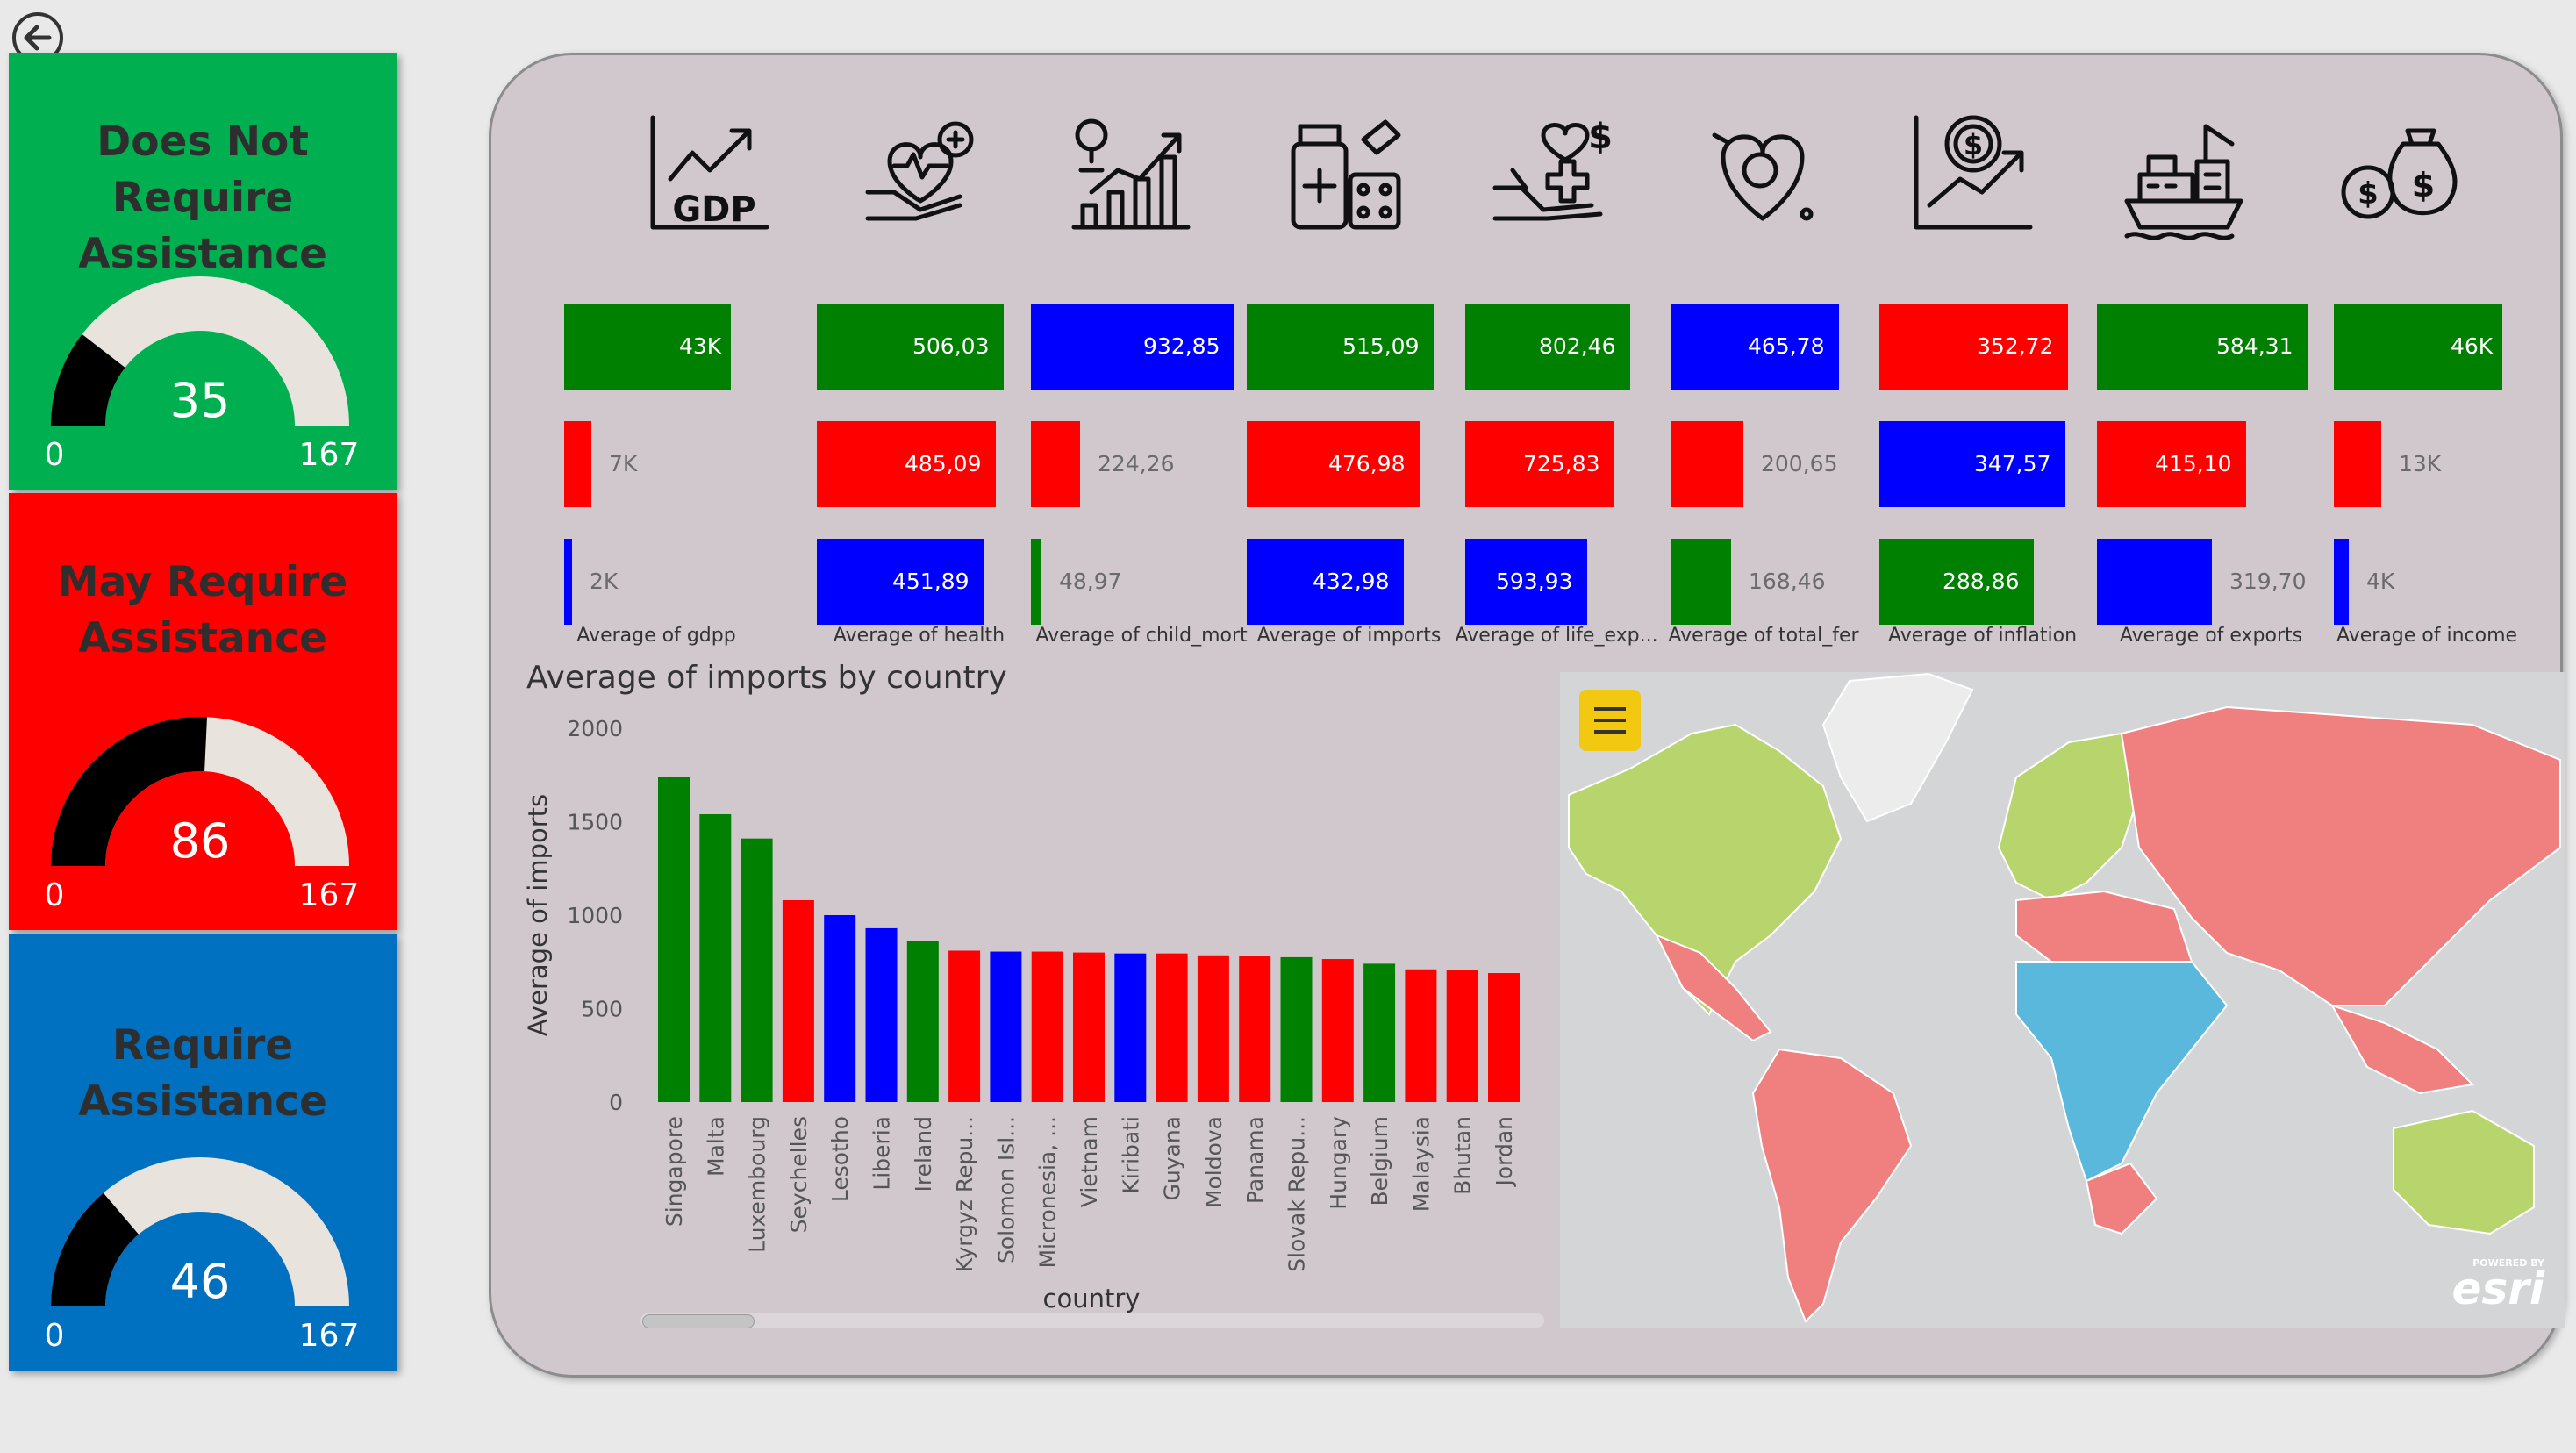 The image size is (2576, 1453). What do you see at coordinates (1255, 1160) in the screenshot?
I see `x-tick-label: Panama` at bounding box center [1255, 1160].